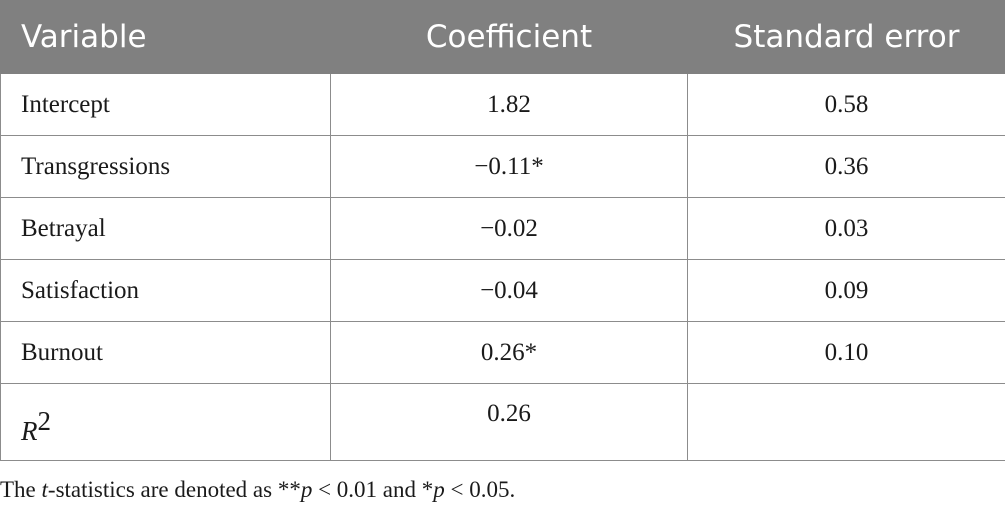 This screenshot has height=515, width=1005. Describe the element at coordinates (846, 37) in the screenshot. I see `header-standard-error: Standard error` at that location.